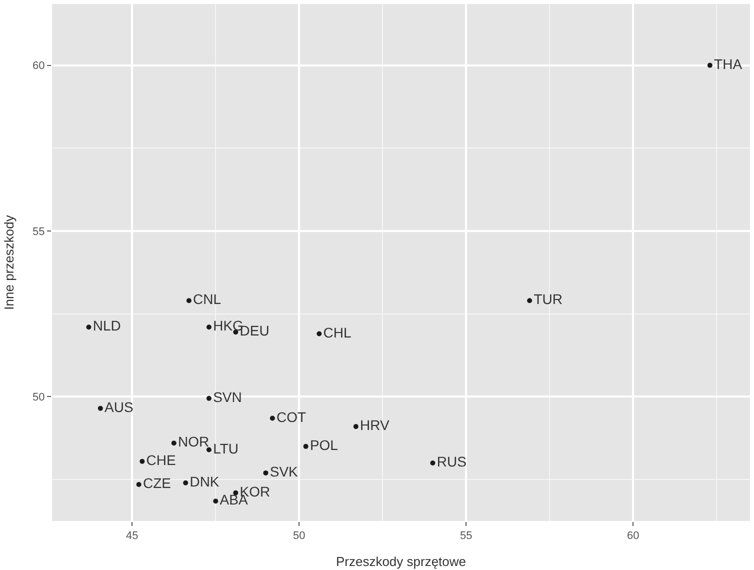 This screenshot has height=570, width=754. Describe the element at coordinates (106, 326) in the screenshot. I see `data-label: NLD` at that location.